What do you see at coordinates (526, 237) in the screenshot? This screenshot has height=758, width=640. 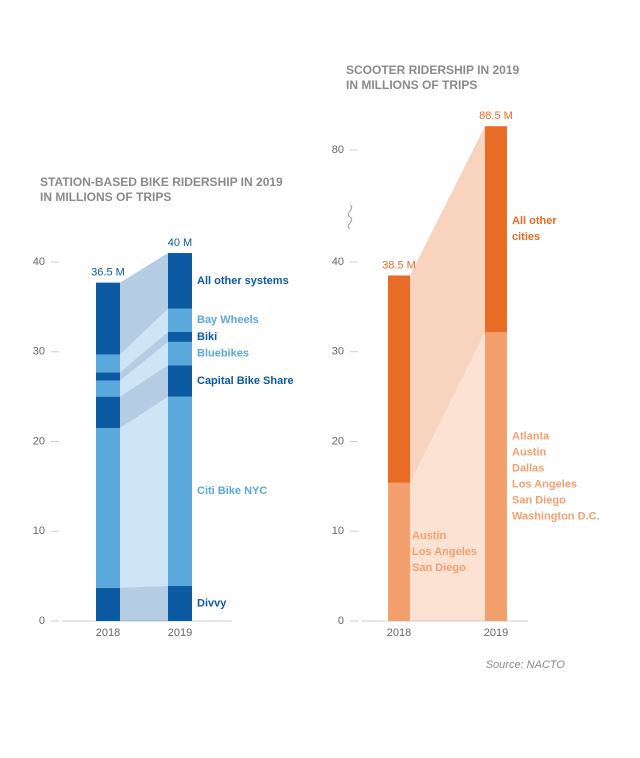 I see `series-label: cities` at bounding box center [526, 237].